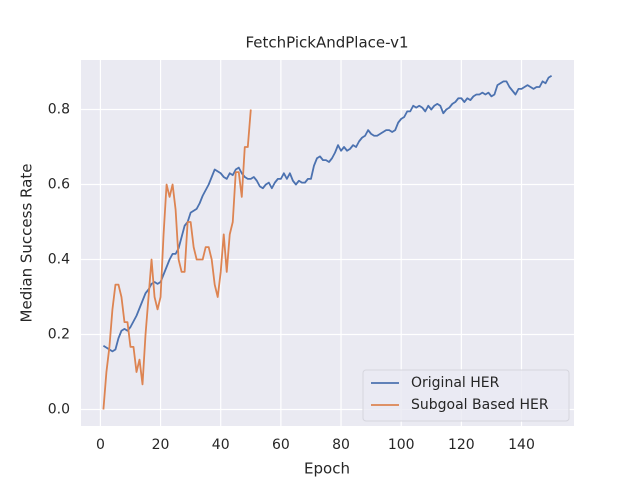 This screenshot has width=640, height=480. Describe the element at coordinates (480, 405) in the screenshot. I see `legend-label: Subgoal Based HER` at that location.